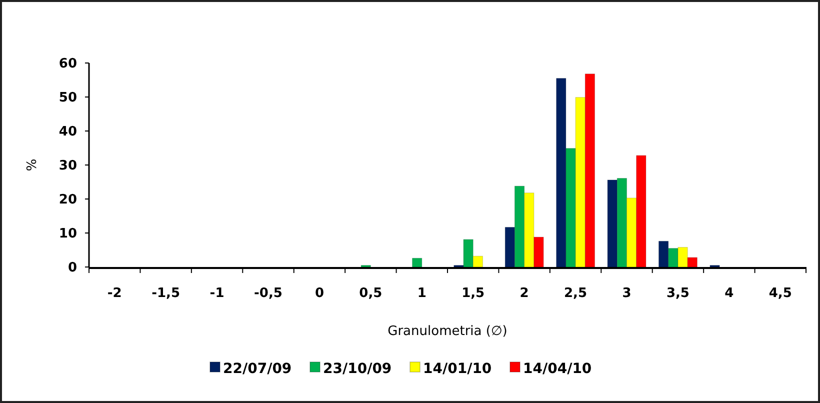  I want to click on y-tick-label: 20, so click(67, 200).